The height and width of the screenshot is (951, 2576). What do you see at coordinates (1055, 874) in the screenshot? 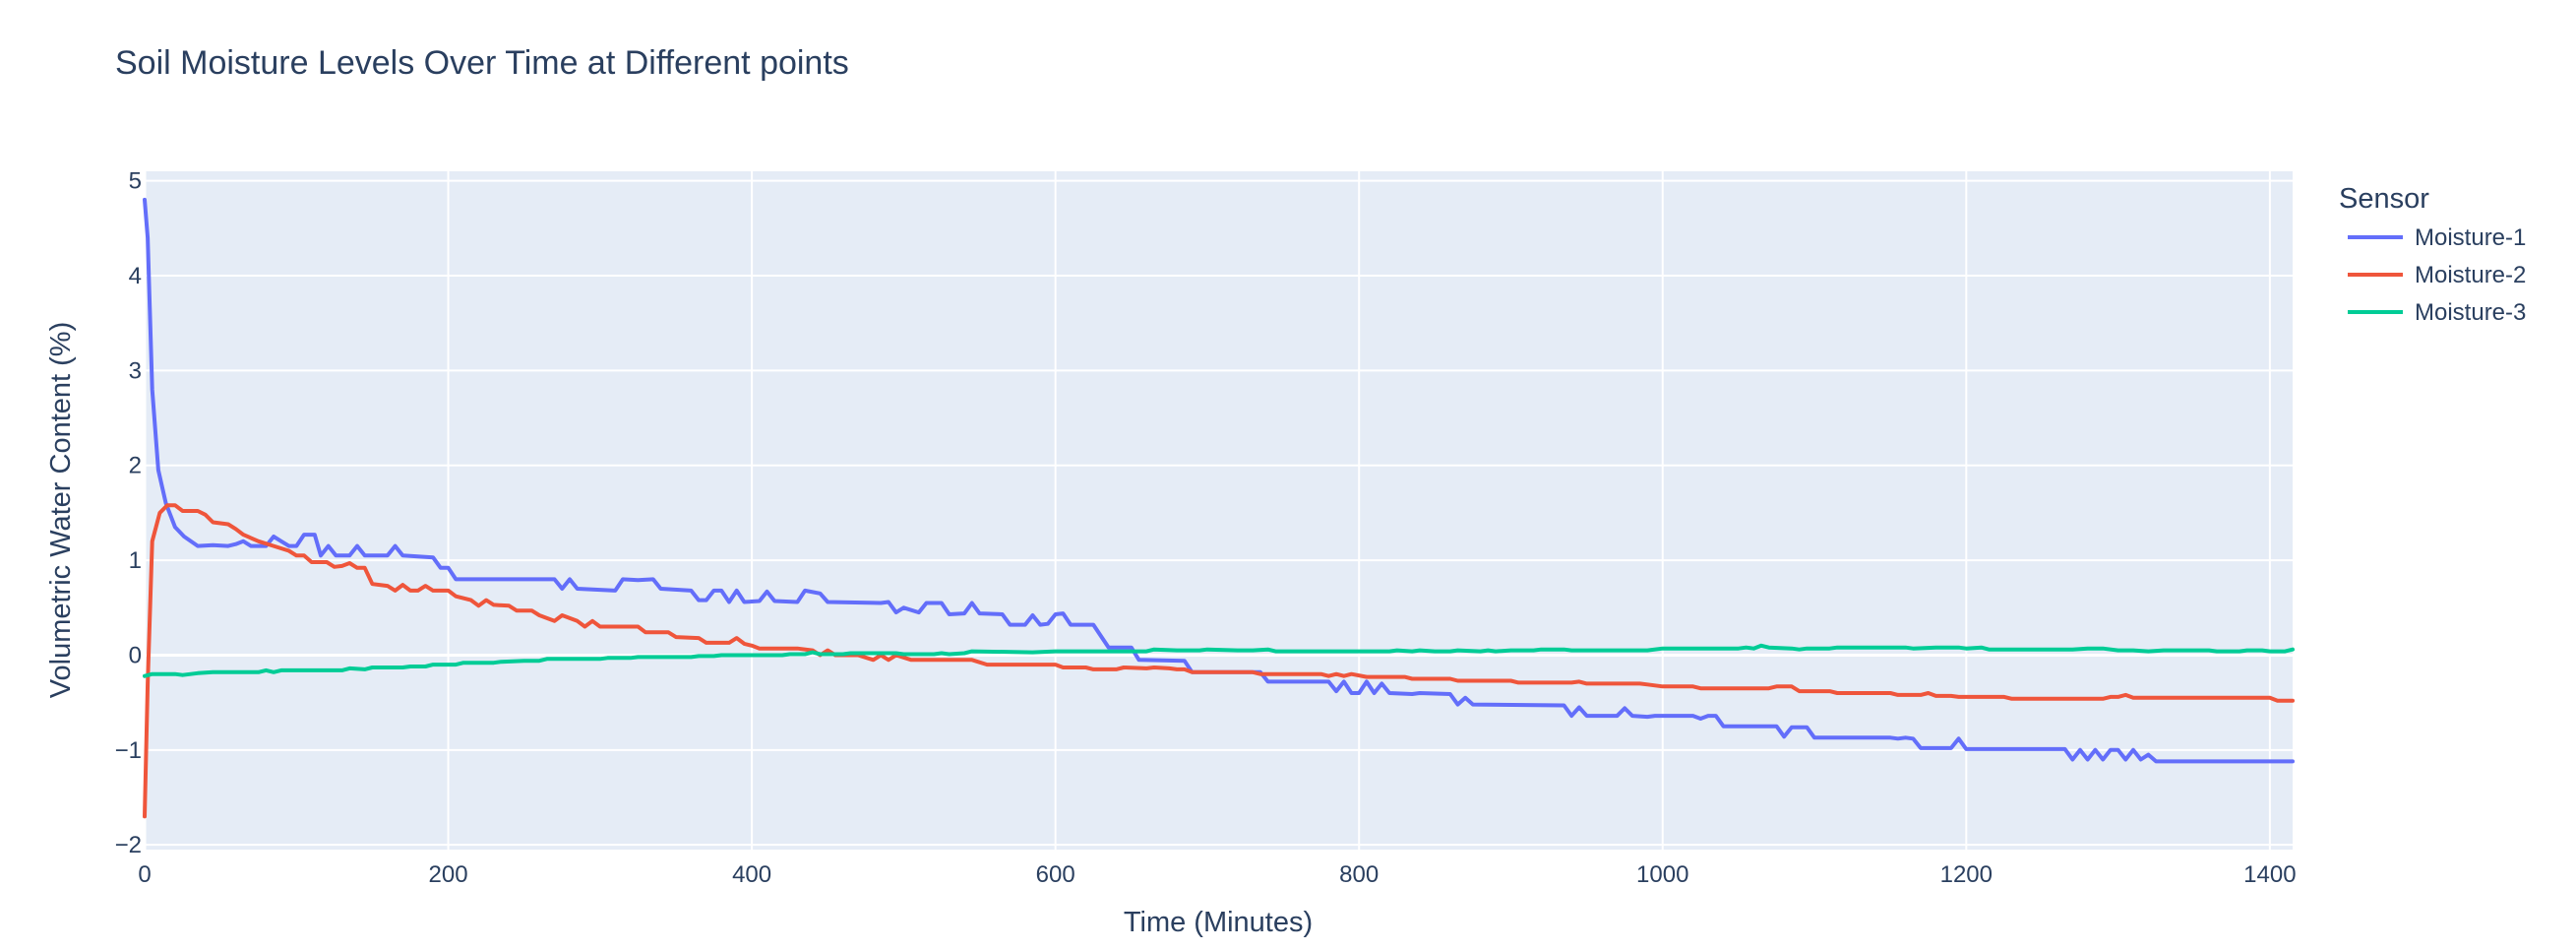
I see `x-tick-label-600: 600` at bounding box center [1055, 874].